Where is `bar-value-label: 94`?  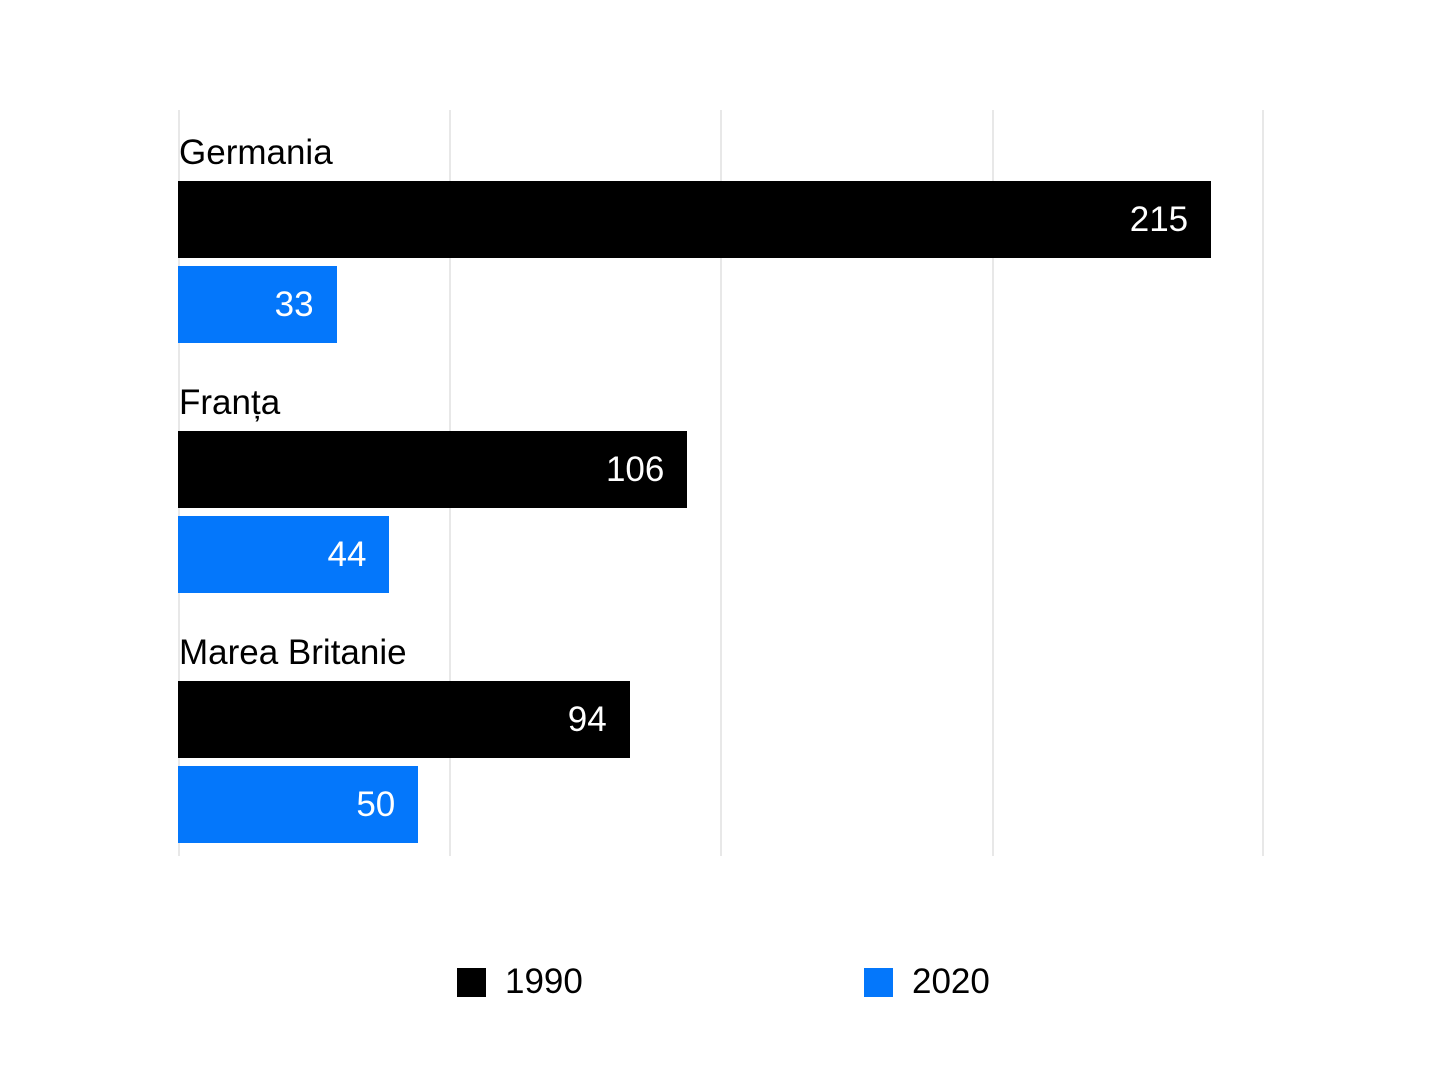
bar-value-label: 94 is located at coordinates (587, 719).